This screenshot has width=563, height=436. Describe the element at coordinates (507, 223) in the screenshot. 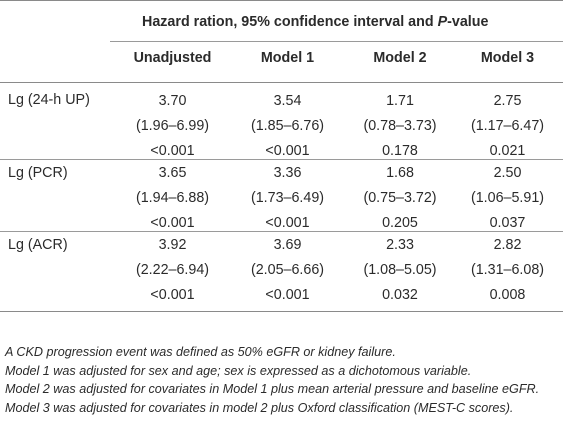

I see `p-value: 0.037` at that location.